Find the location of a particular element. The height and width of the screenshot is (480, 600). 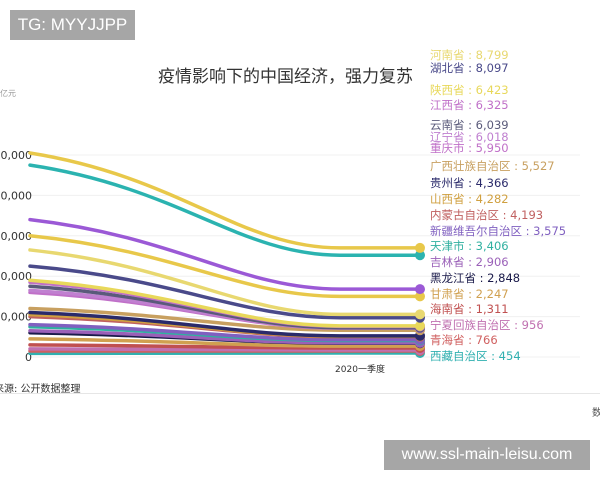

y-tick-label: 80,000 is located at coordinates (16, 195).